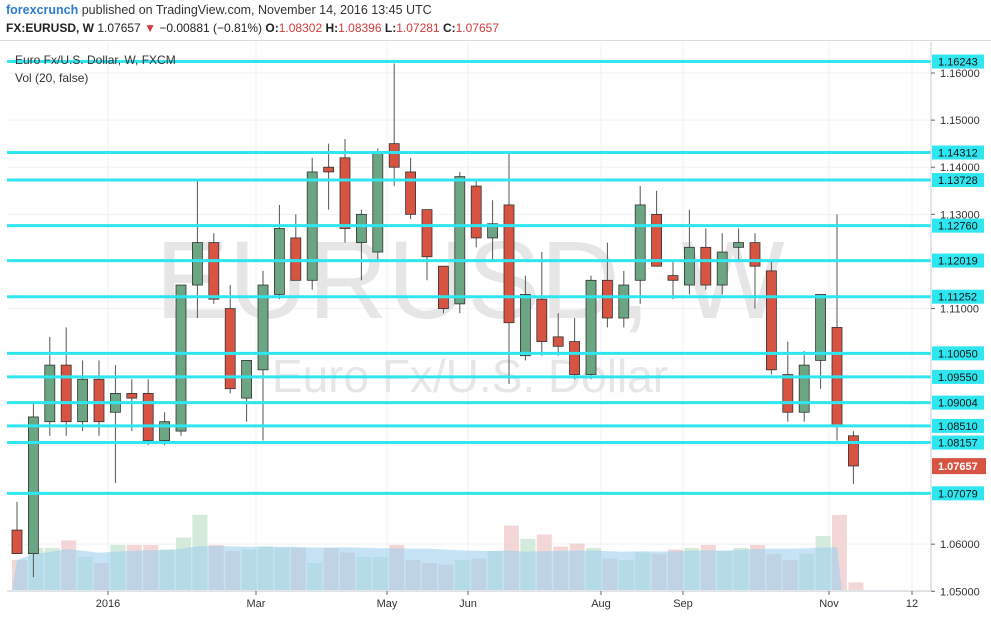  I want to click on chart-legend-title: Euro Fx/U.S. Dollar, W, FXCM, so click(95, 60).